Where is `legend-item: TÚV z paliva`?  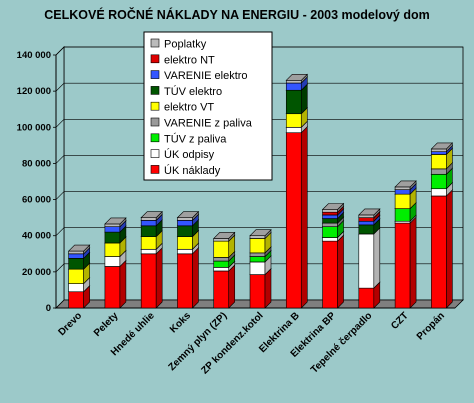
legend-item: TÚV z paliva is located at coordinates (188, 138).